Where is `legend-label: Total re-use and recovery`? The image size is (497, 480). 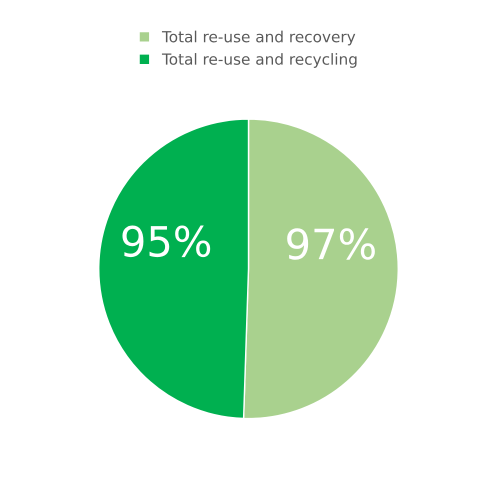
legend-label: Total re-use and recovery is located at coordinates (259, 38).